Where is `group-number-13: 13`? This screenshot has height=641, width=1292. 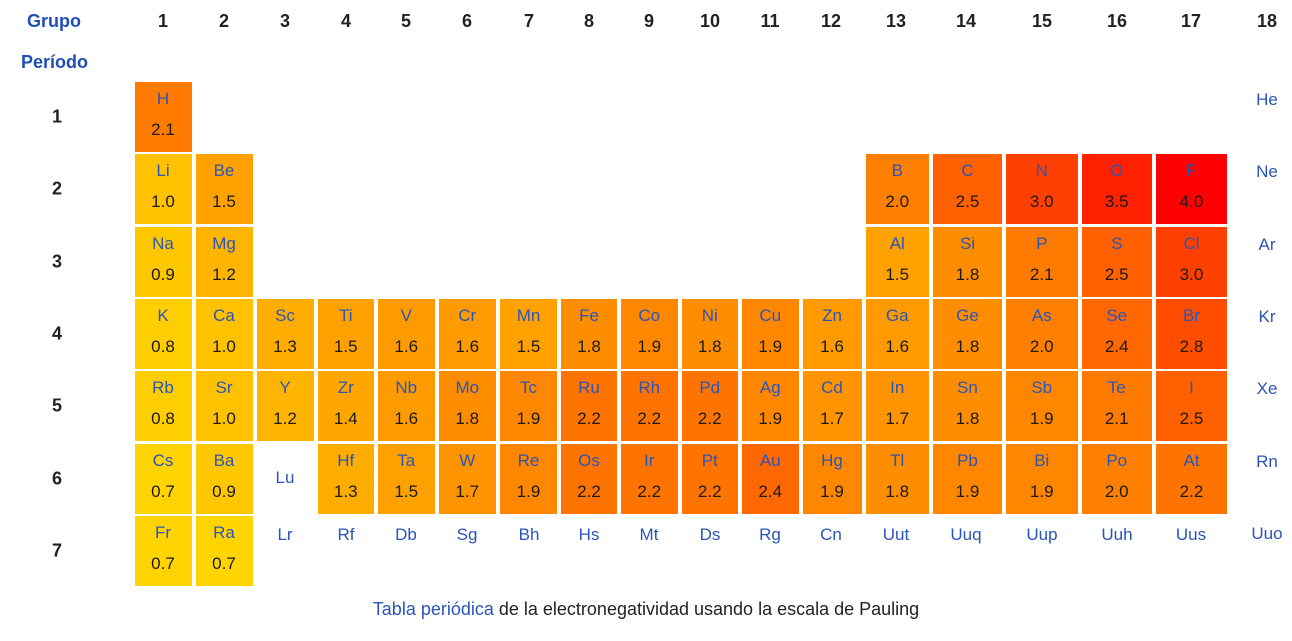
group-number-13: 13 is located at coordinates (896, 21).